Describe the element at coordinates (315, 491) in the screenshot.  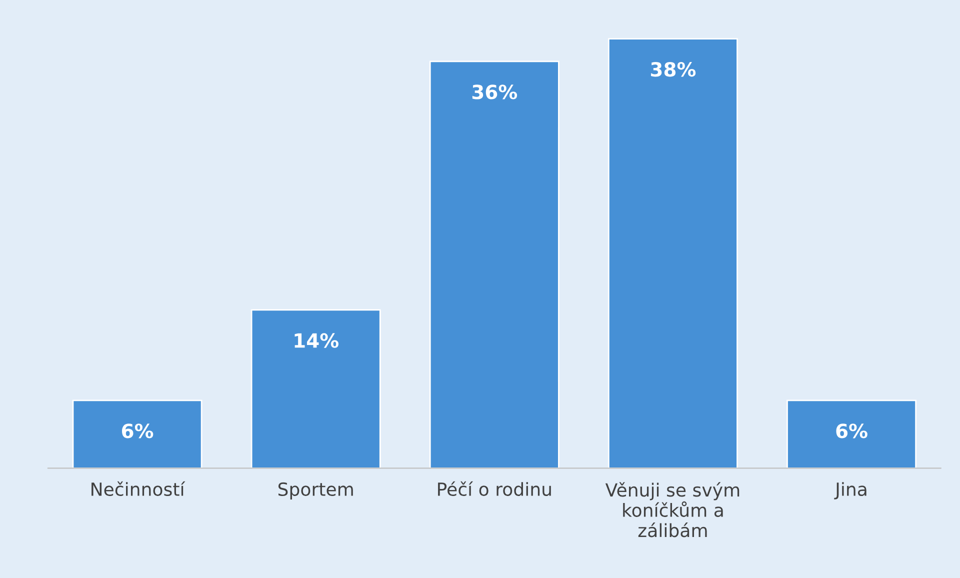
I see `x-tick-label: Sportem` at that location.